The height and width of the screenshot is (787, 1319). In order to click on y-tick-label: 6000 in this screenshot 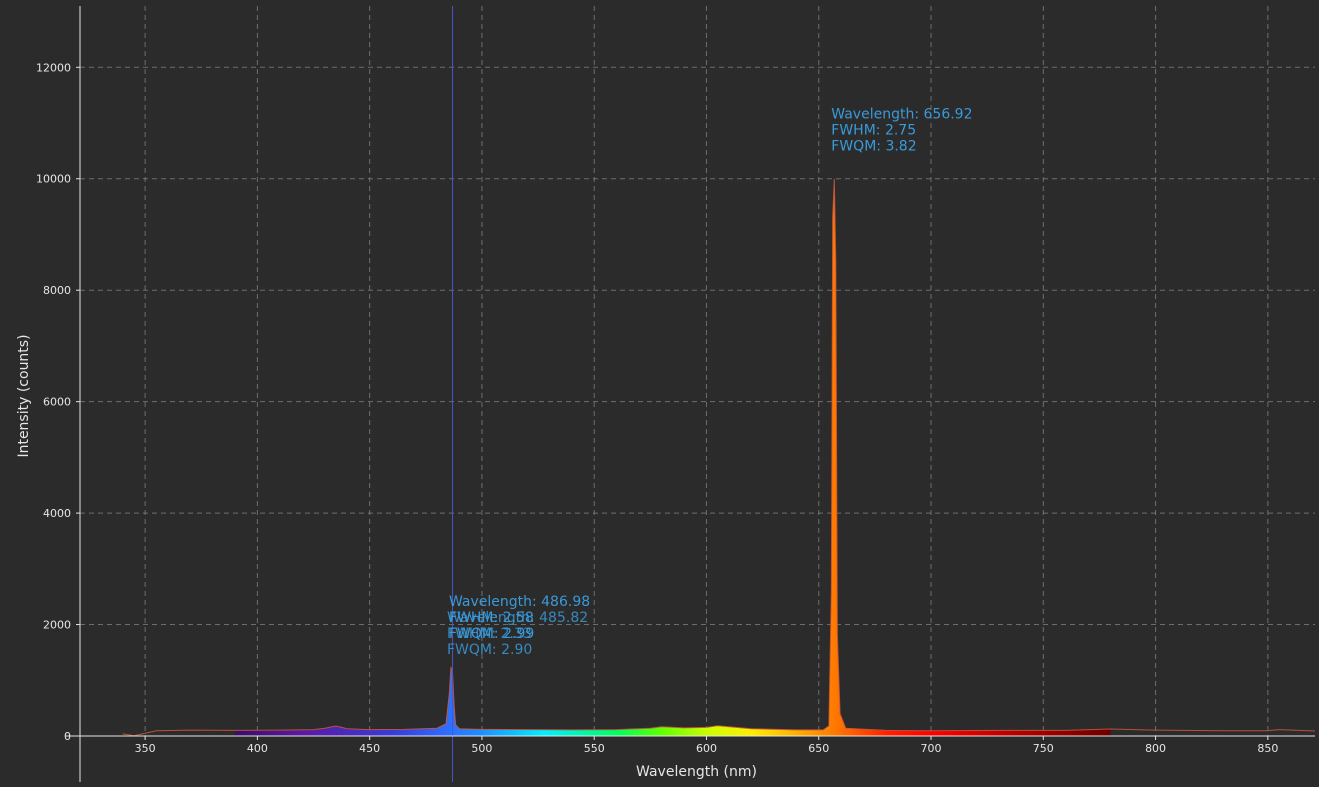, I will do `click(57, 402)`.